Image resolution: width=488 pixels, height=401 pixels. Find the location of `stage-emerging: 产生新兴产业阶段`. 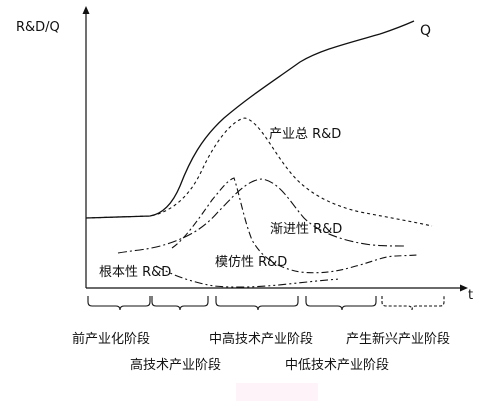

stage-emerging: 产生新兴产业阶段 is located at coordinates (398, 339).